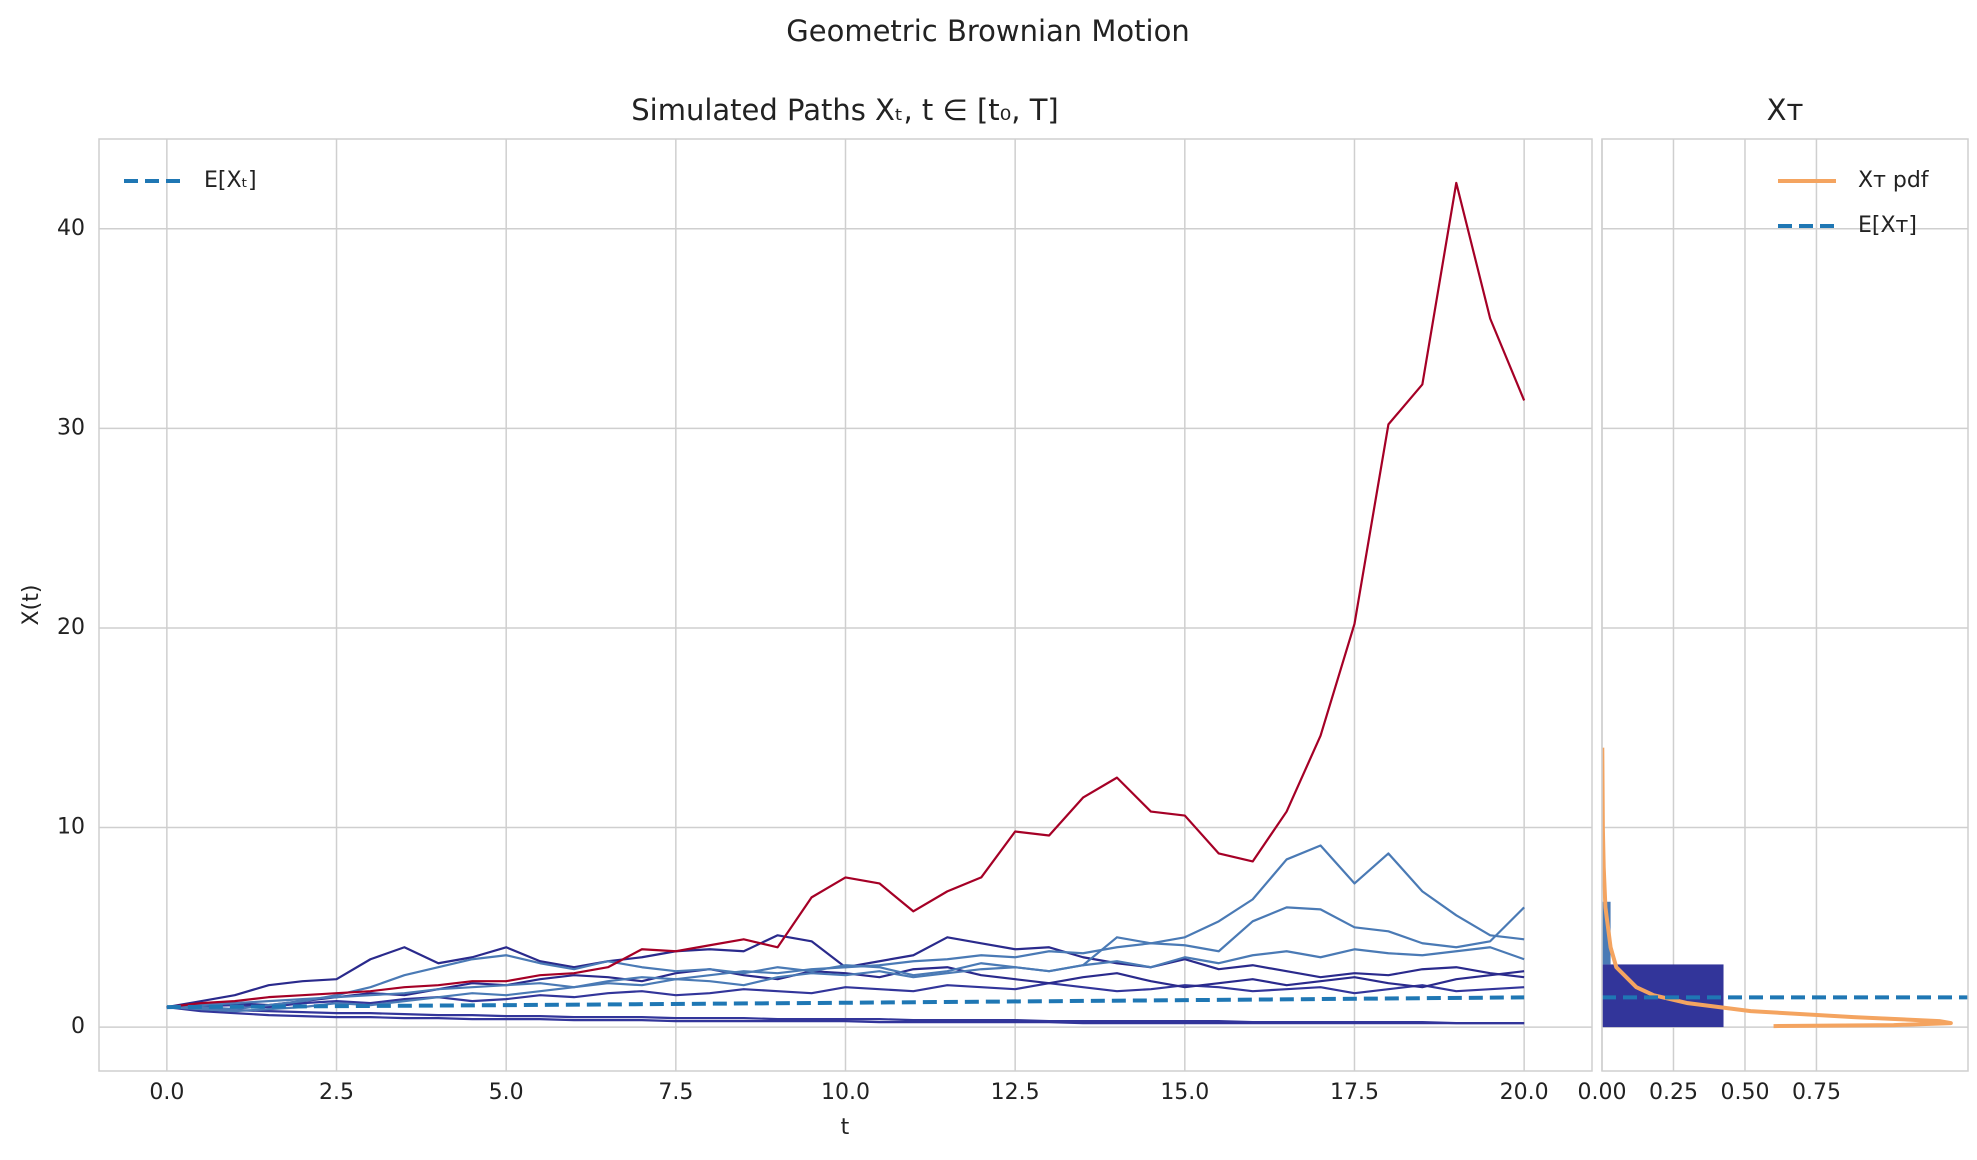 The image size is (1977, 1160). What do you see at coordinates (71, 427) in the screenshot?
I see `y-tick-label: 30` at bounding box center [71, 427].